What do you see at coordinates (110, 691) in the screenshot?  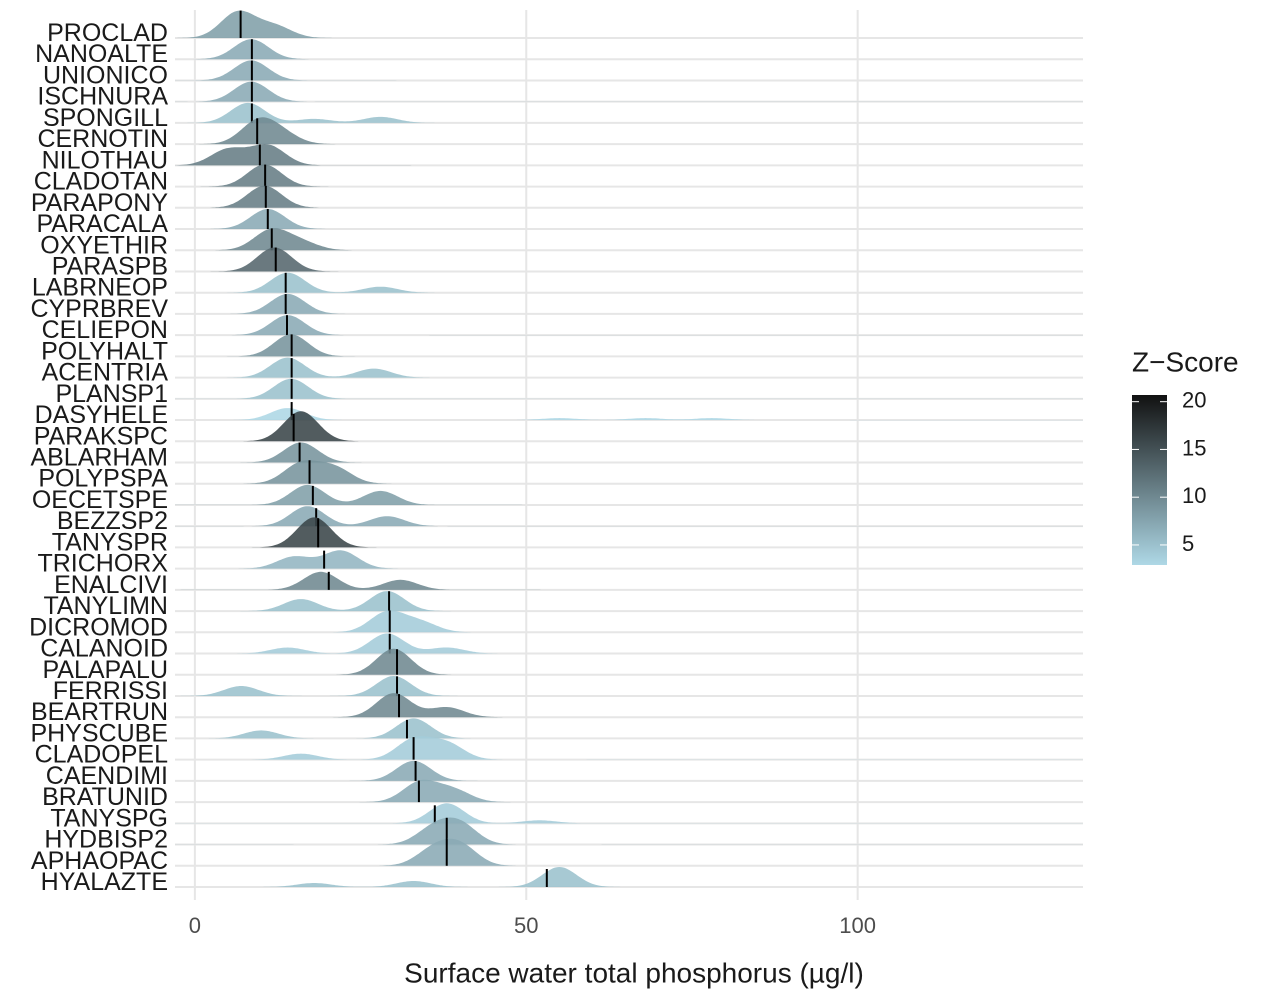 I see `row-label: FERRISSI` at bounding box center [110, 691].